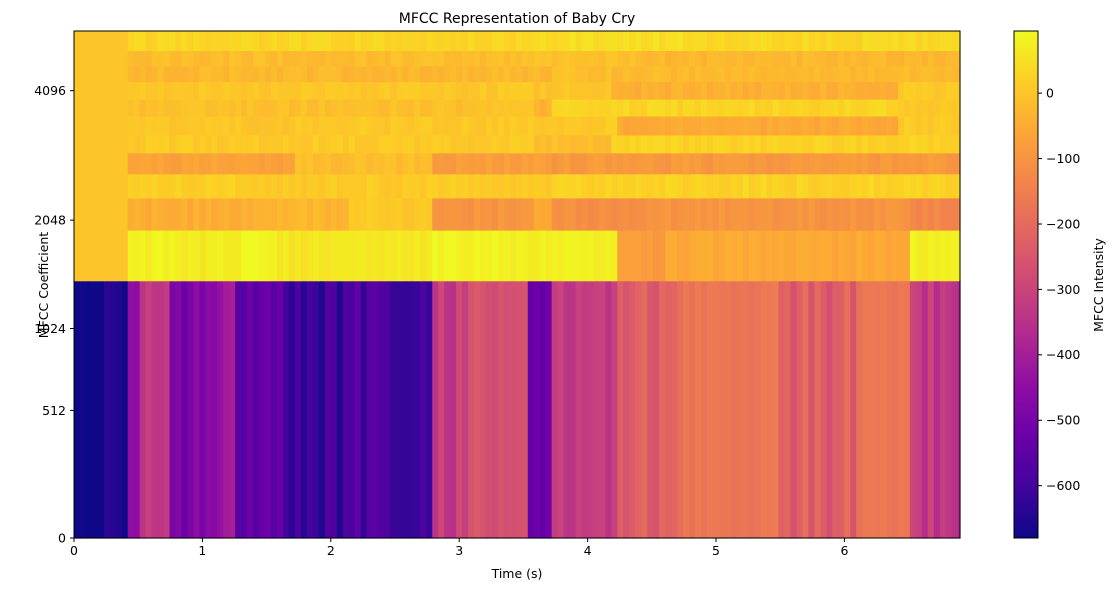 The image size is (1116, 590). I want to click on y-axis-tick-label: 0, so click(62, 537).